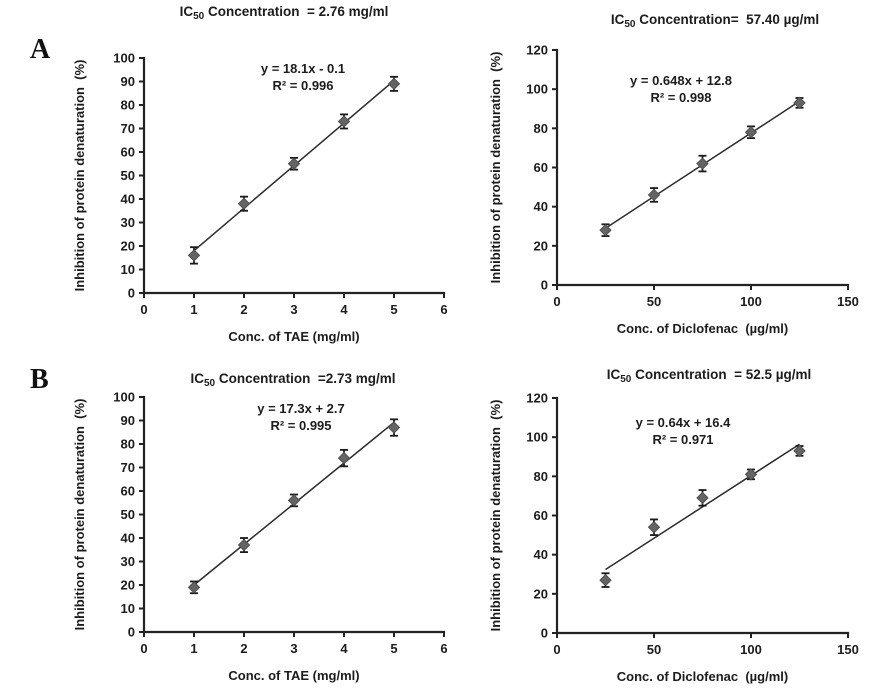 This screenshot has width=871, height=700. Describe the element at coordinates (302, 85) in the screenshot. I see `r-squared-value: R² = 0.996` at that location.